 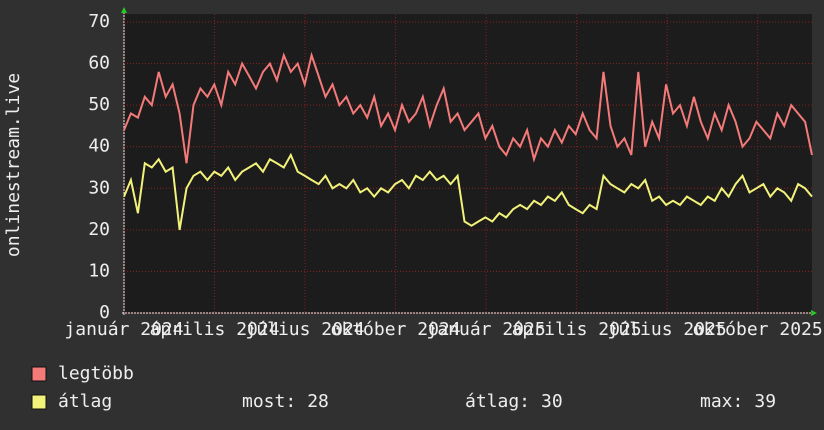 What do you see at coordinates (396, 329) in the screenshot?
I see `x-tick-label: október 2024` at bounding box center [396, 329].